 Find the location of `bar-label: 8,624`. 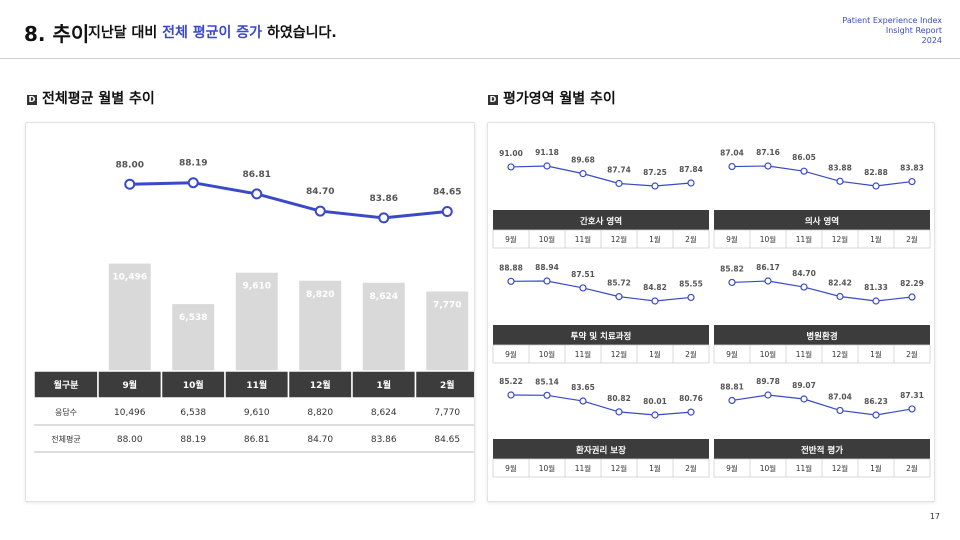

bar-label: 8,624 is located at coordinates (384, 297).